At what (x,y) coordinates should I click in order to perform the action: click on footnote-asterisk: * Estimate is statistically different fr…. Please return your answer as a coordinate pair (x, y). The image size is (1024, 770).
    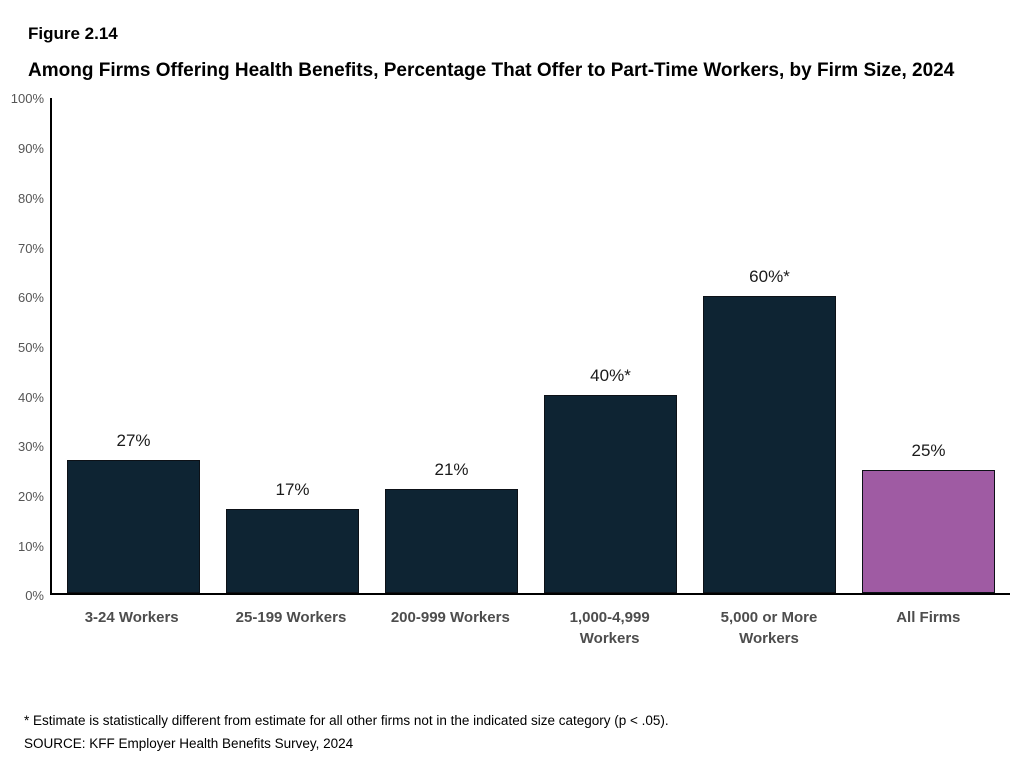
    Looking at the image, I should click on (346, 720).